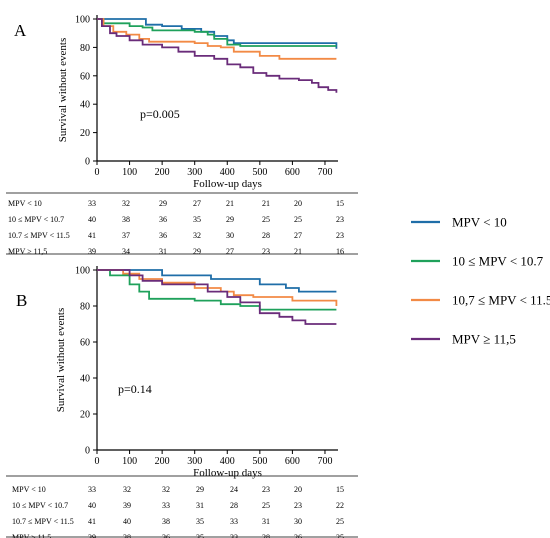  Describe the element at coordinates (501, 300) in the screenshot. I see `legend-label: 10,7 ≤ MPV < 11.5` at that location.